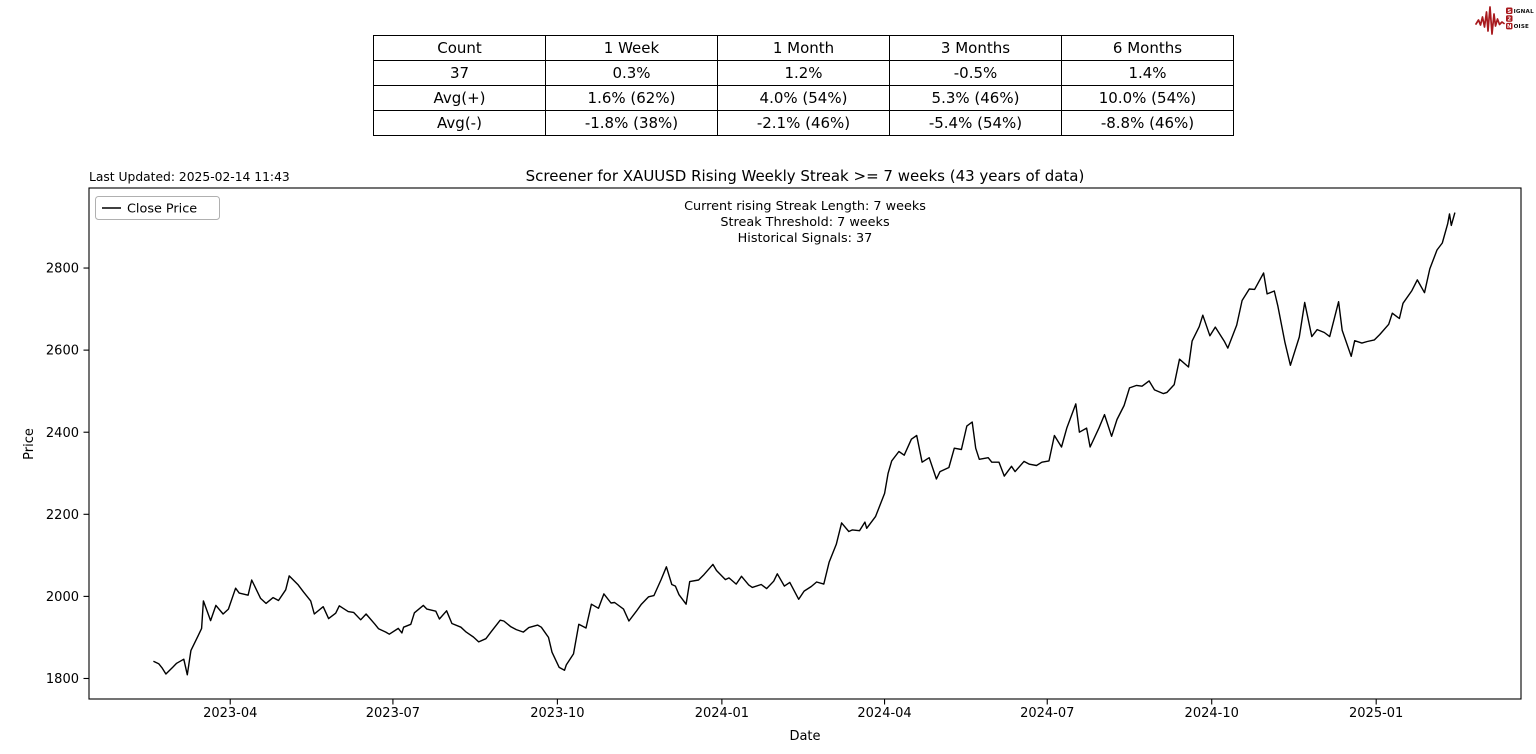  Describe the element at coordinates (975, 98) in the screenshot. I see `stats-cell: 5.3% (46%)` at that location.